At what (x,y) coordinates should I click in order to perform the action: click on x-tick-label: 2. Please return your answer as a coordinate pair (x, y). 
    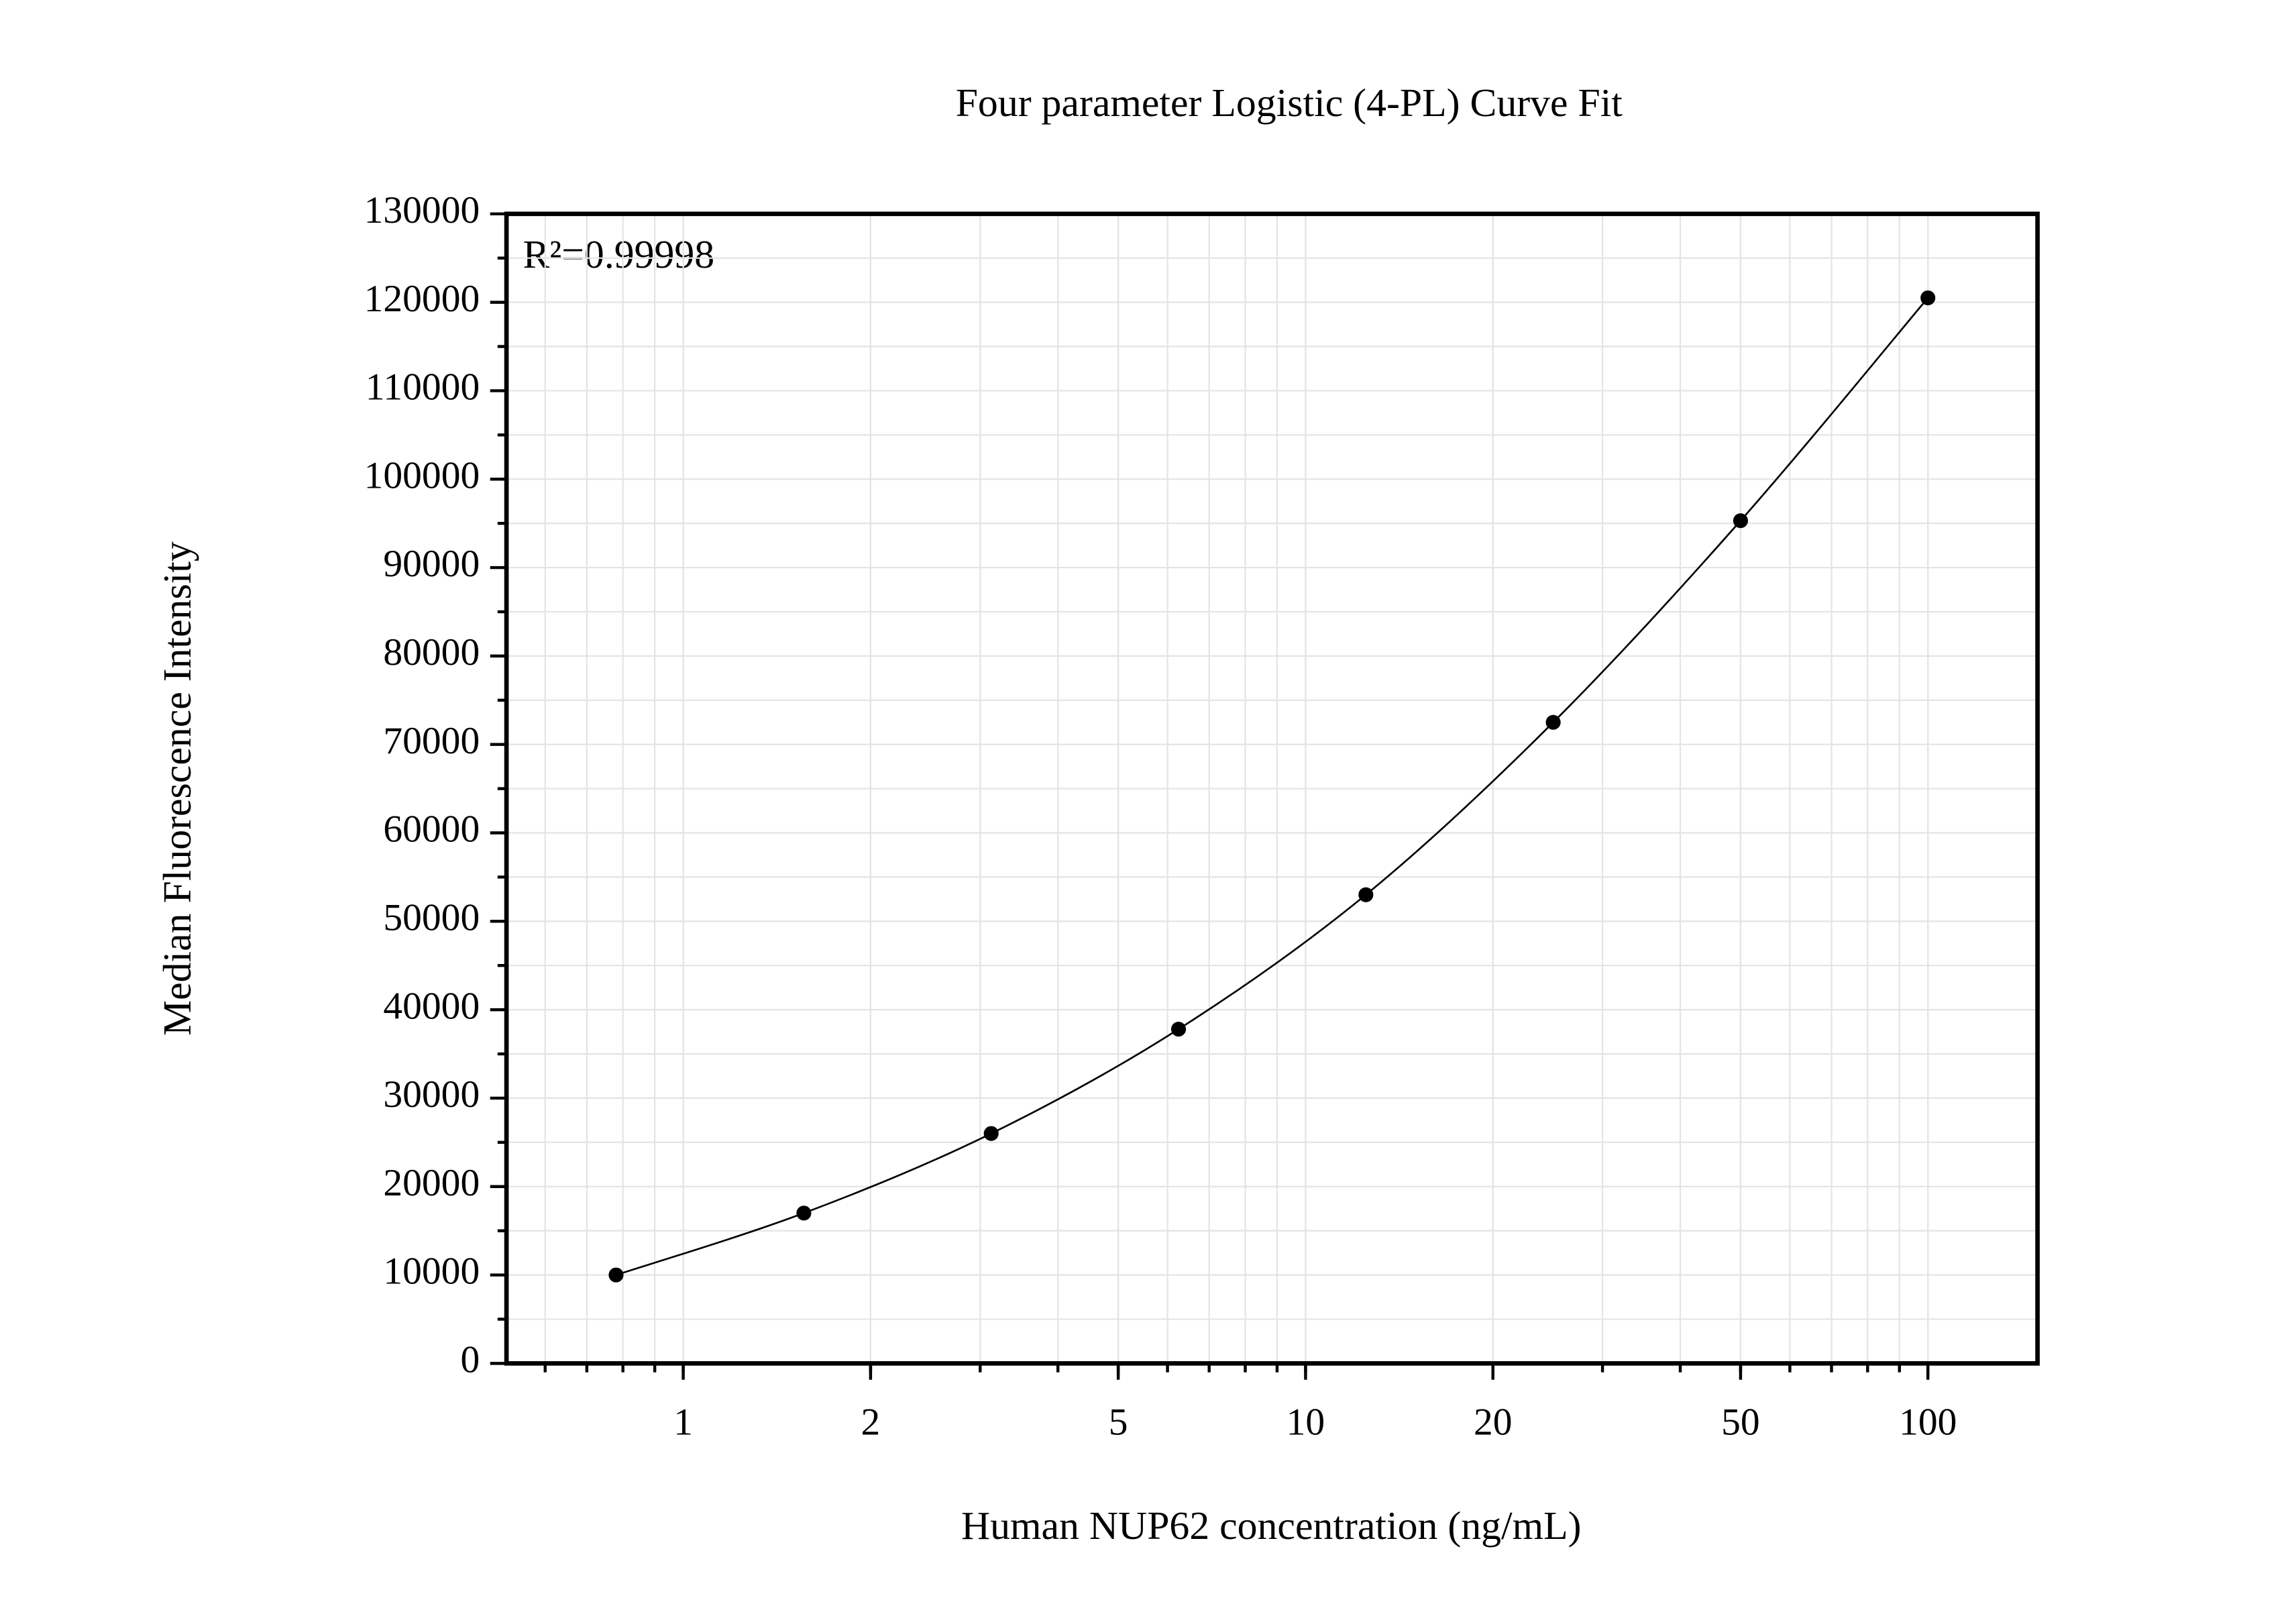
    Looking at the image, I should click on (871, 1422).